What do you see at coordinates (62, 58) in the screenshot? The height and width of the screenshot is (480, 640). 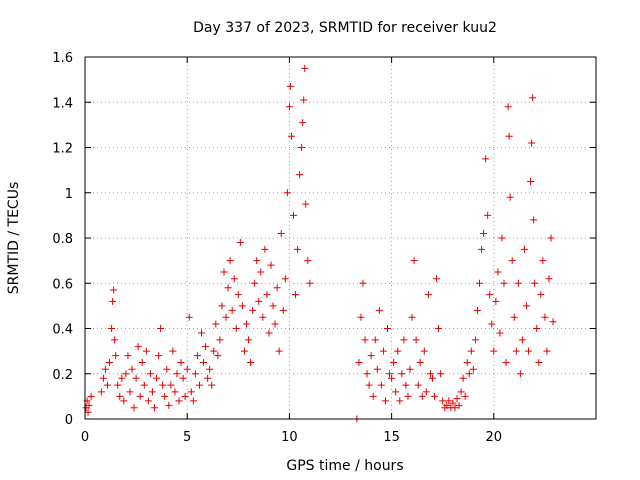 I see `y-tick-label: 1.6` at bounding box center [62, 58].